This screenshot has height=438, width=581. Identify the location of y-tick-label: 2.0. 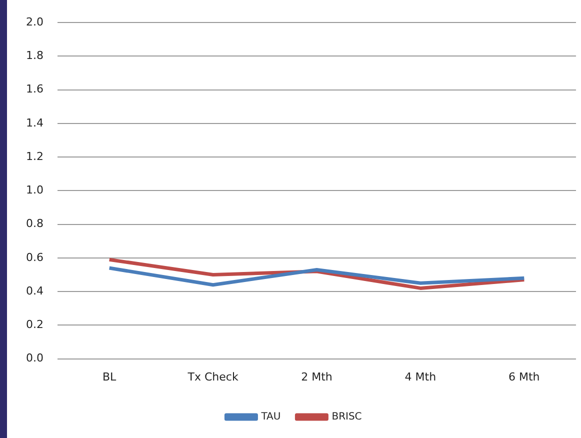
(35, 21).